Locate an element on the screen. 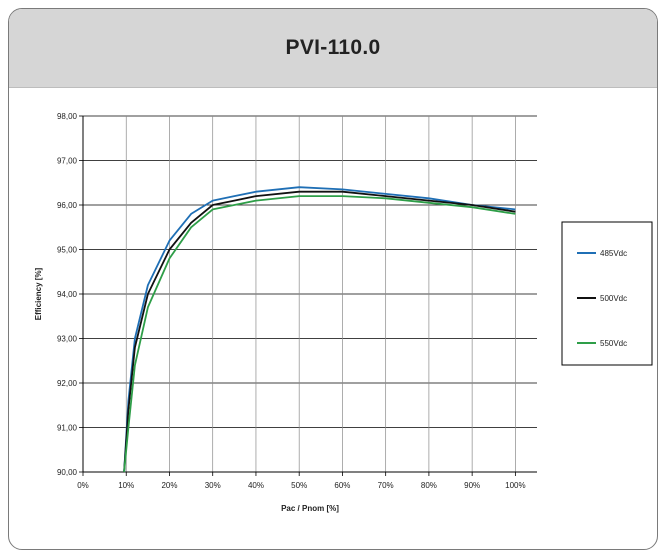 The image size is (666, 550). legend-box is located at coordinates (607, 293).